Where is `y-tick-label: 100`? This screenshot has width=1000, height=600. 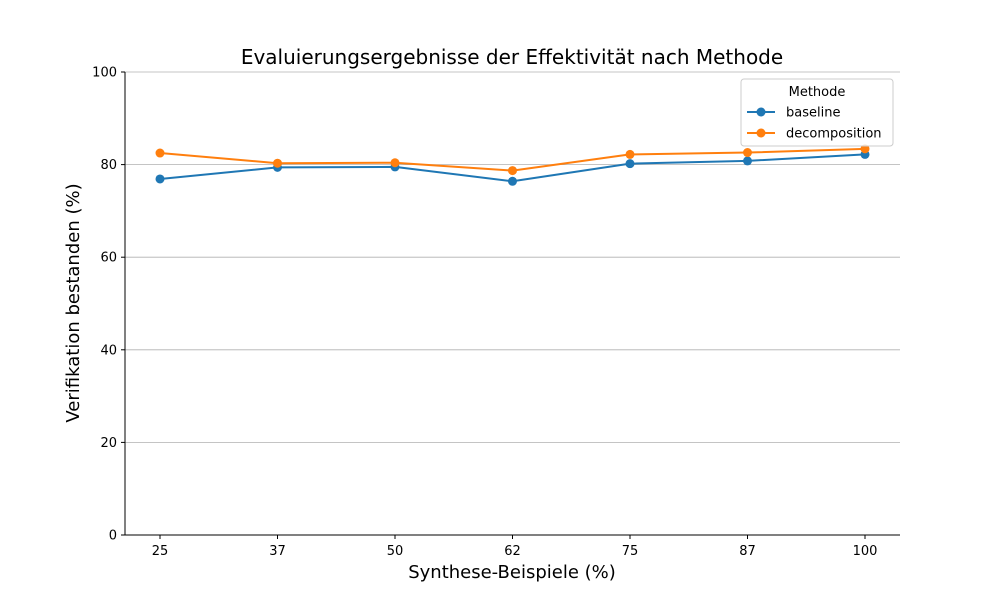
y-tick-label: 100 is located at coordinates (104, 73).